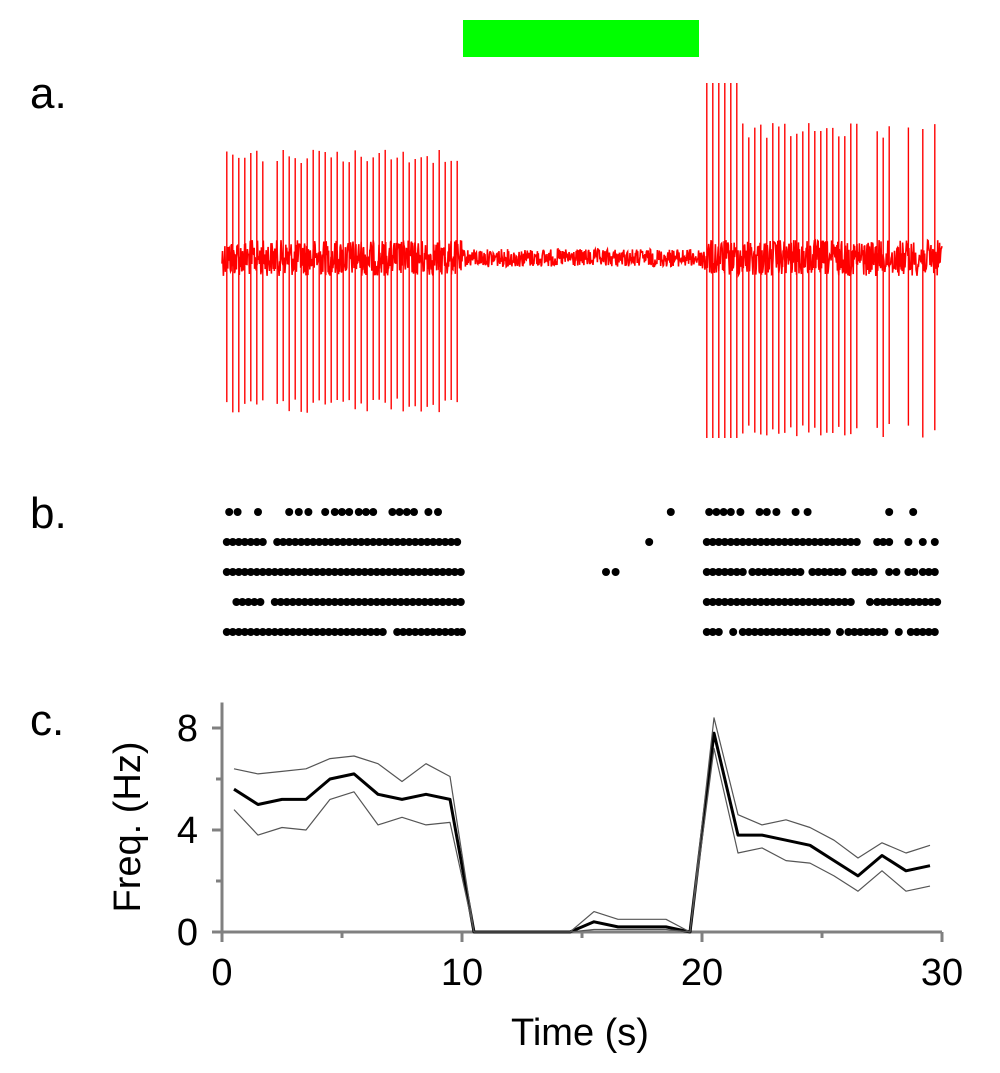 The image size is (1000, 1073). I want to click on freq-series-upper, so click(582, 825).